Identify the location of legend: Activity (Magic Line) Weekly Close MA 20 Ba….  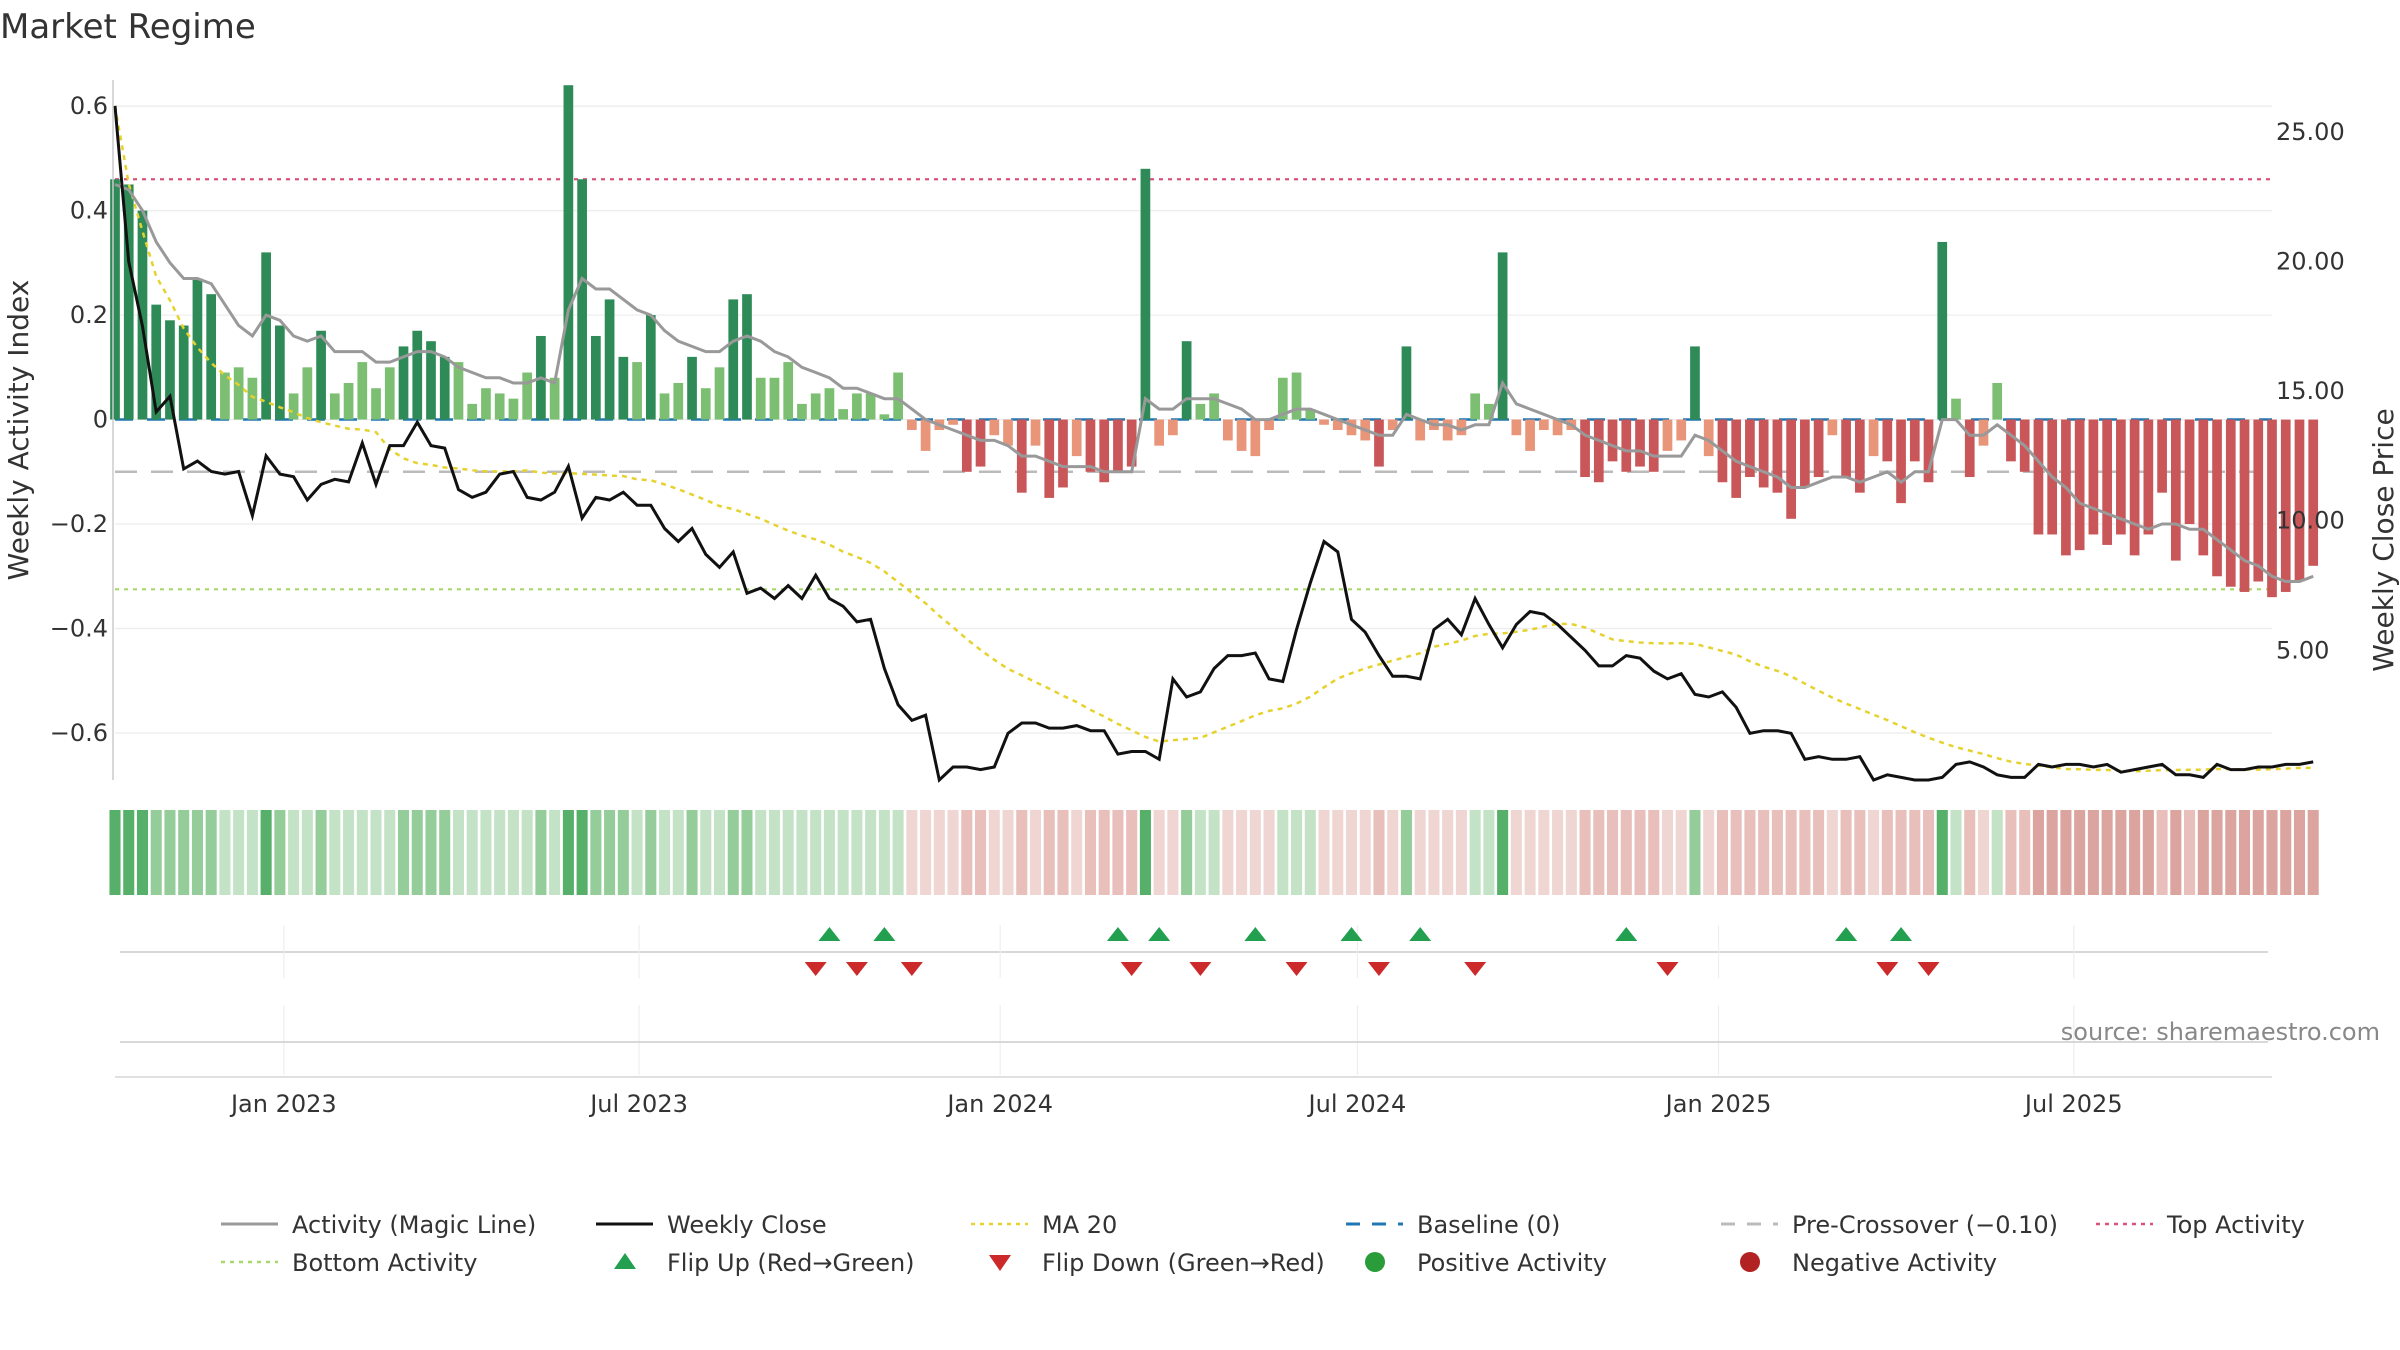
(1263, 1244).